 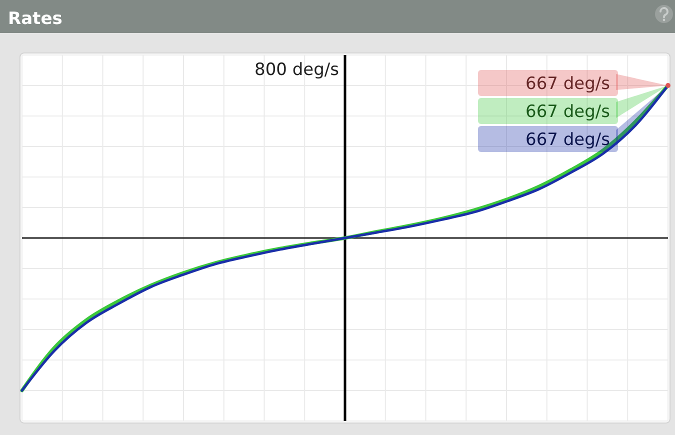 What do you see at coordinates (35, 19) in the screenshot?
I see `chart-title: Rates` at bounding box center [35, 19].